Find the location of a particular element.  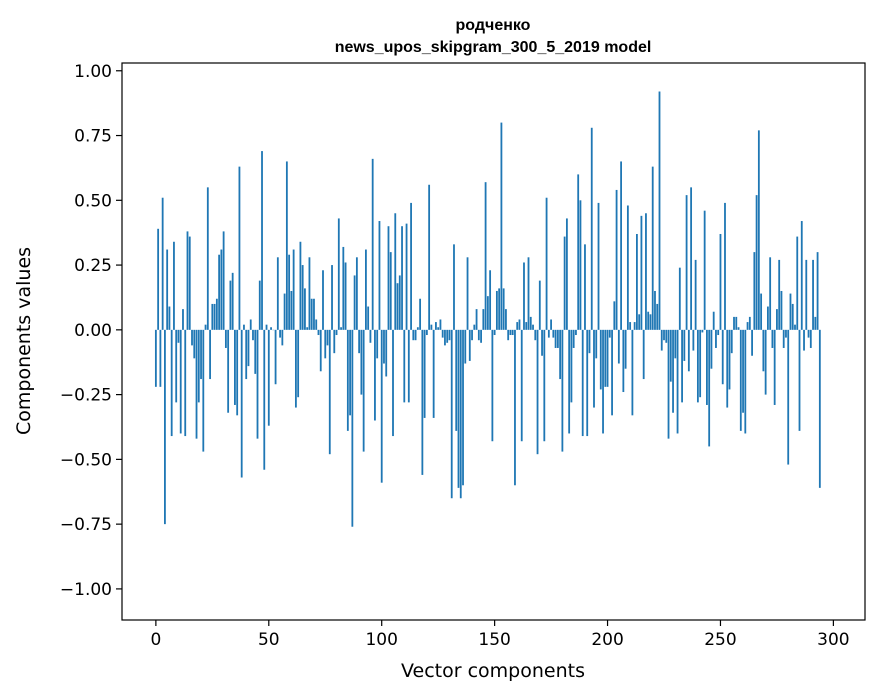

y-tick-label: −0.25 is located at coordinates (86, 396).